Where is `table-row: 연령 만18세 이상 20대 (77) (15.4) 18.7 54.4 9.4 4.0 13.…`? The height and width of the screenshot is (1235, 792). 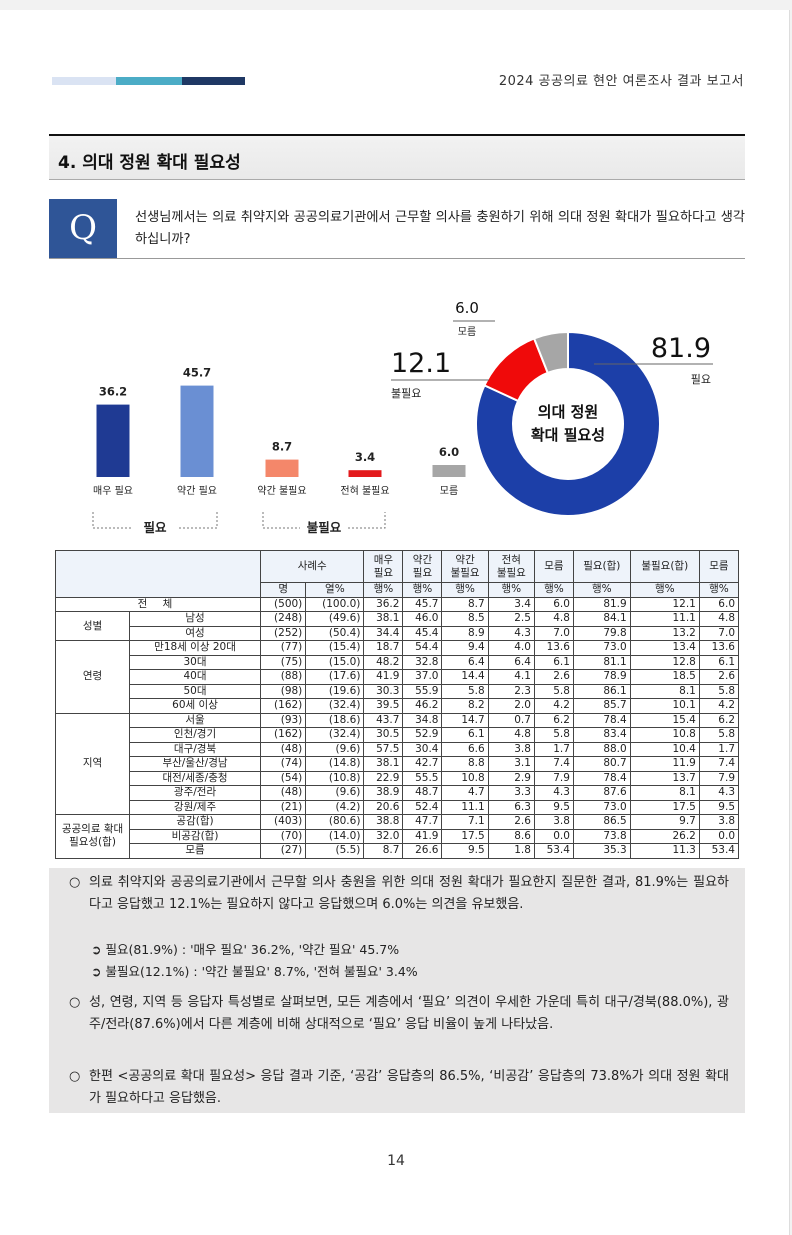
table-row: 연령 만18세 이상 20대 (77) (15.4) 18.7 54.4 9.4 4.0 13.… is located at coordinates (397, 677).